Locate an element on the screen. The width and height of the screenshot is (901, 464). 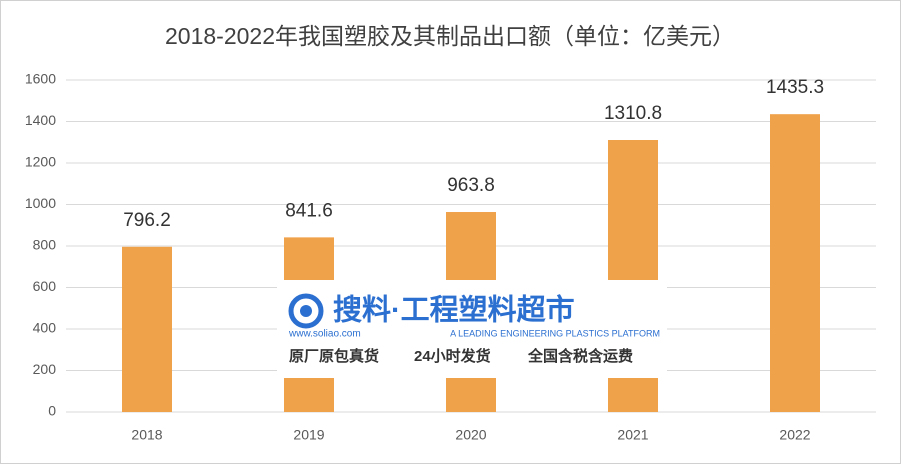
y-tick-label: 800 is located at coordinates (45, 245).